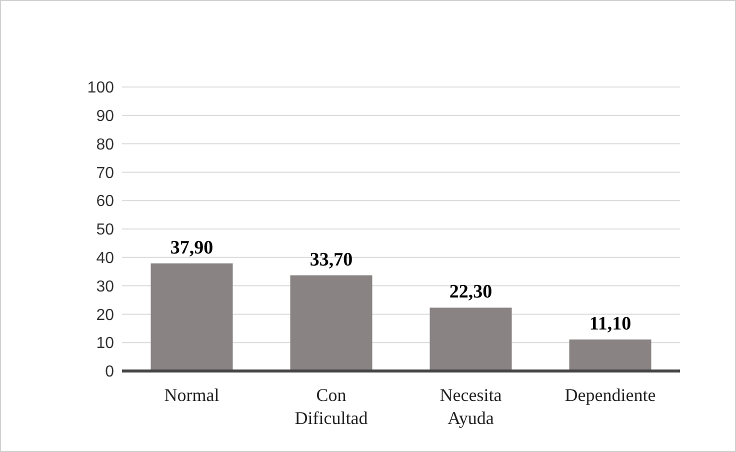 The image size is (736, 452). I want to click on x-tick-label: Normal, so click(192, 395).